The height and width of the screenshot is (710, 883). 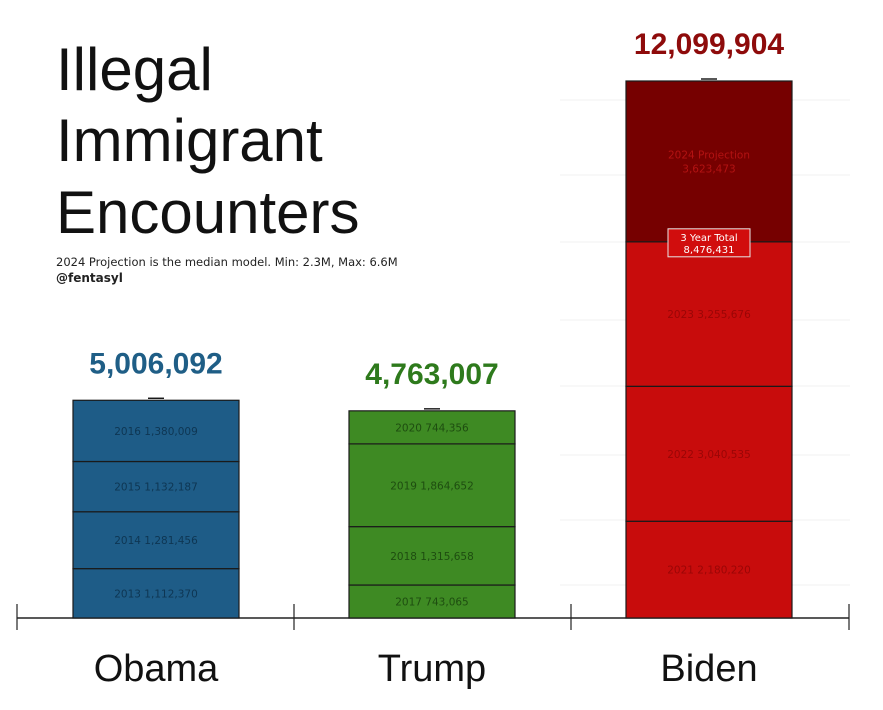 I want to click on title-line-2: Immigrant, so click(x=189, y=140).